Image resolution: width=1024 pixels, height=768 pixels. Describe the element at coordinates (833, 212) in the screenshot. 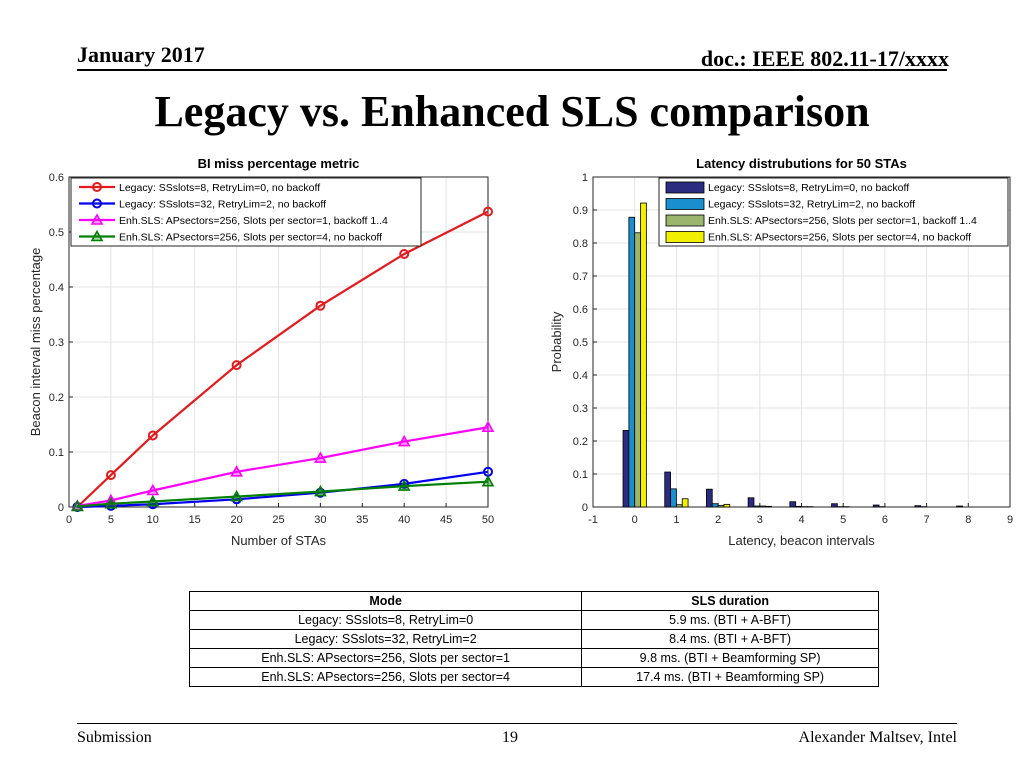

I see `latency-legend-box` at that location.